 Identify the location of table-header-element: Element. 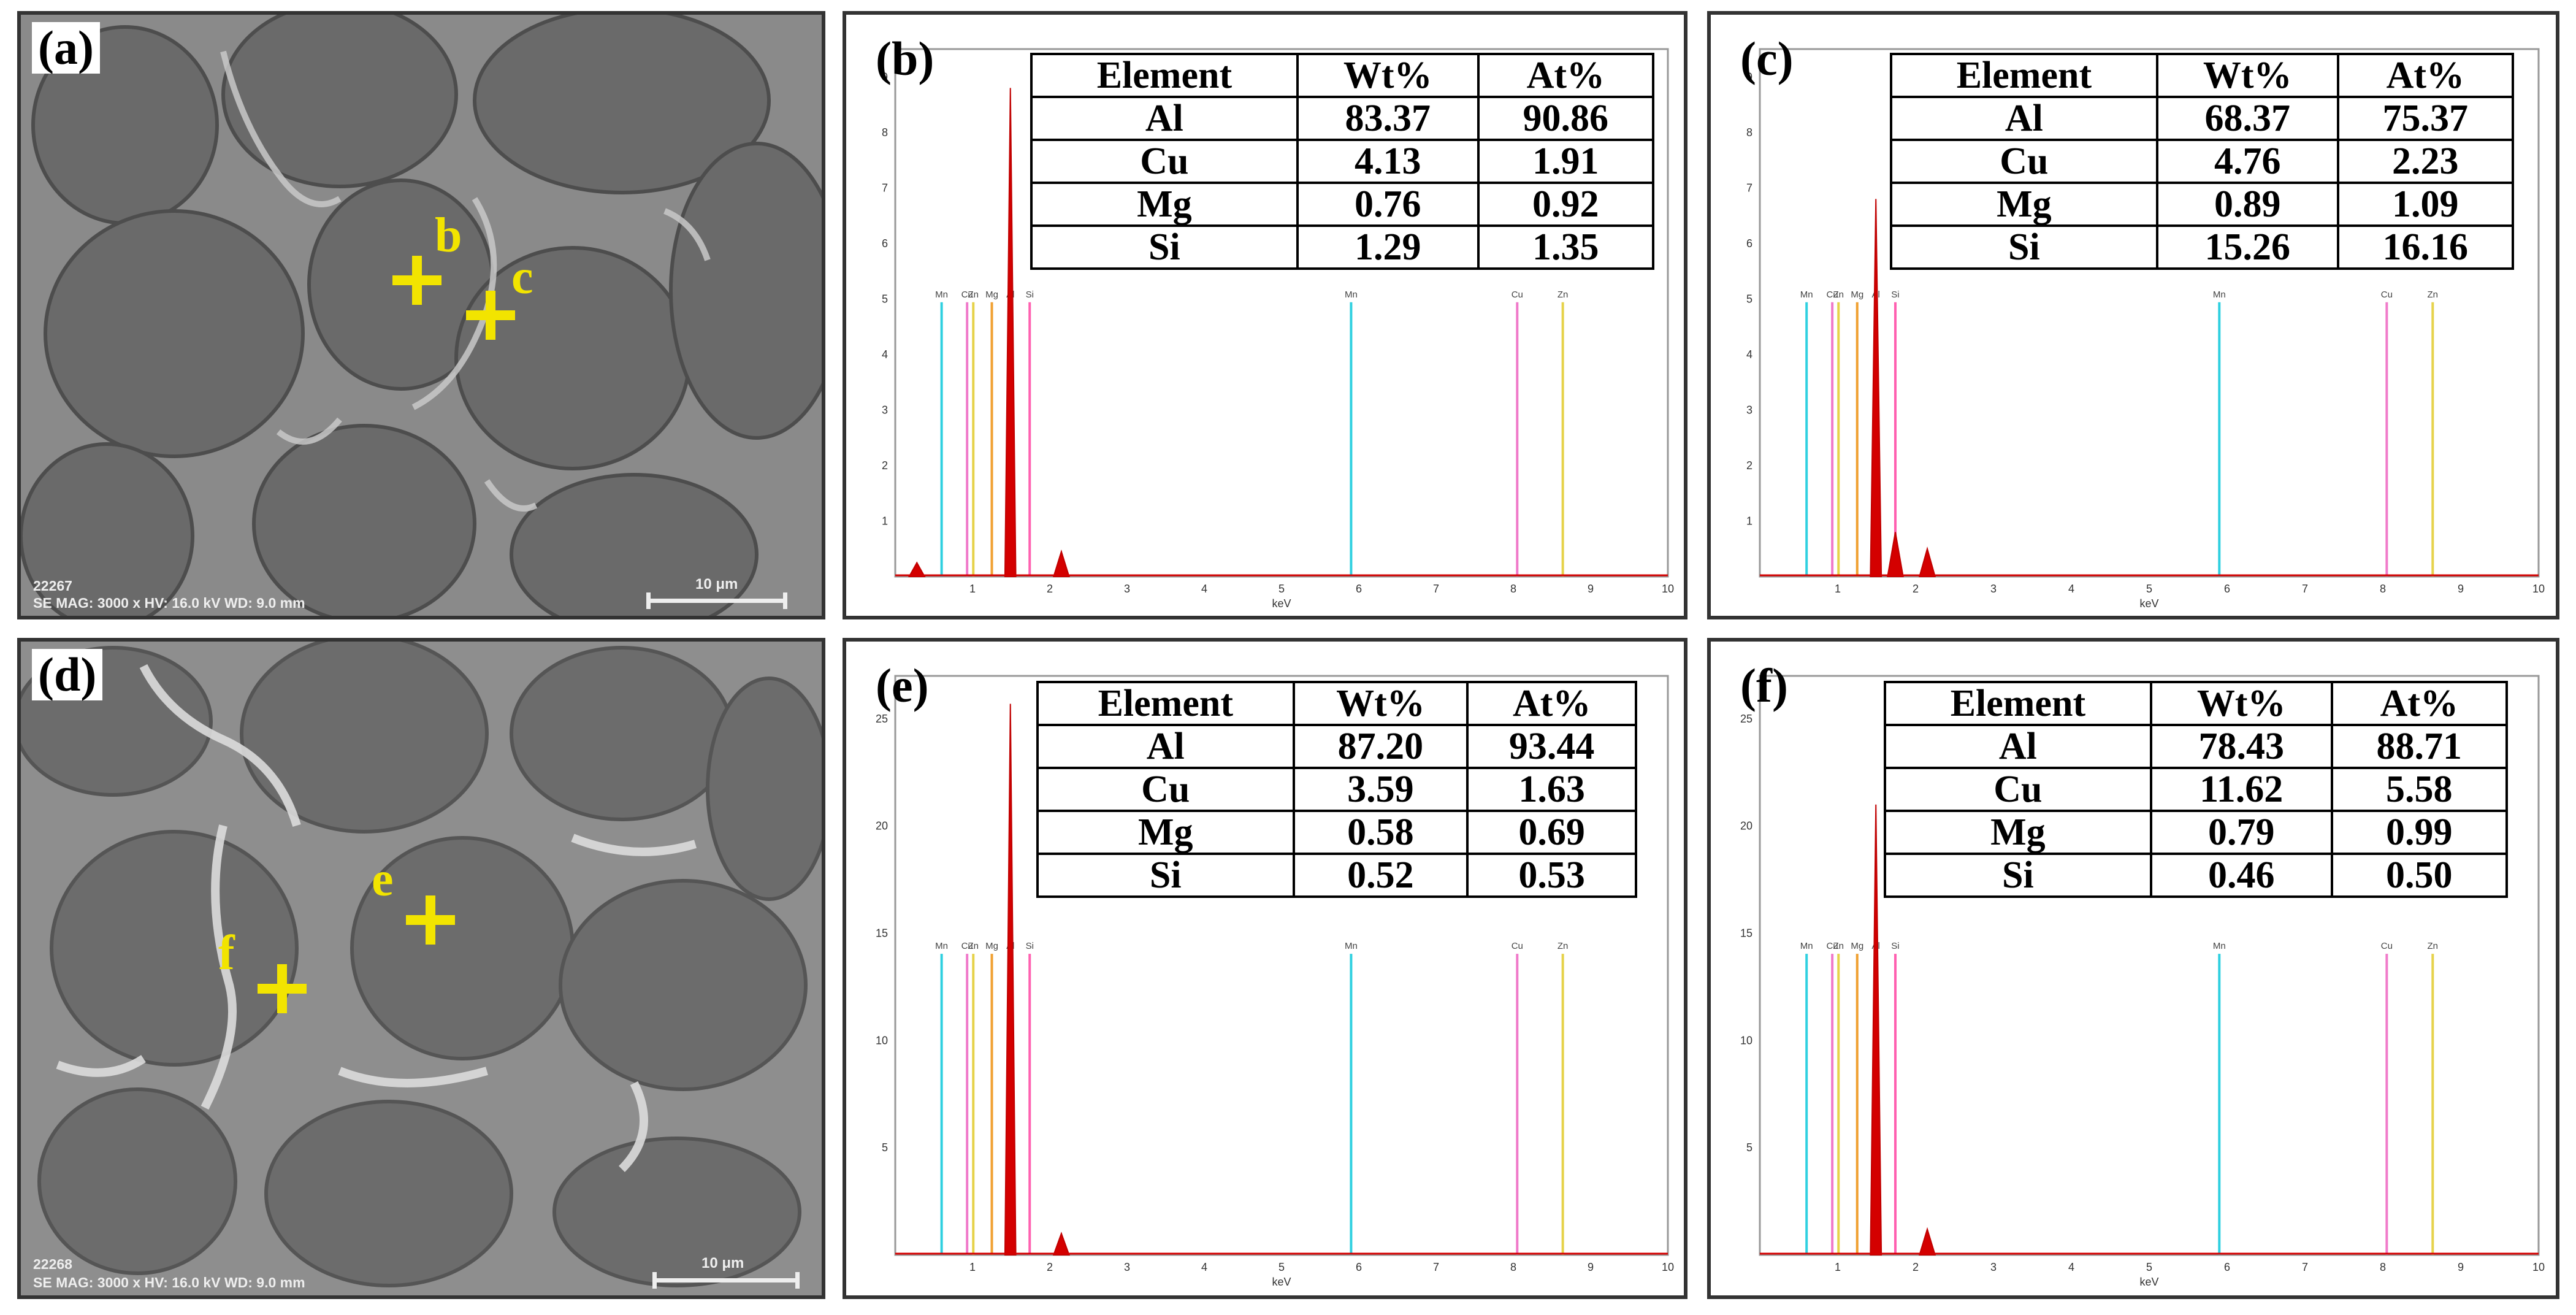
(1164, 75).